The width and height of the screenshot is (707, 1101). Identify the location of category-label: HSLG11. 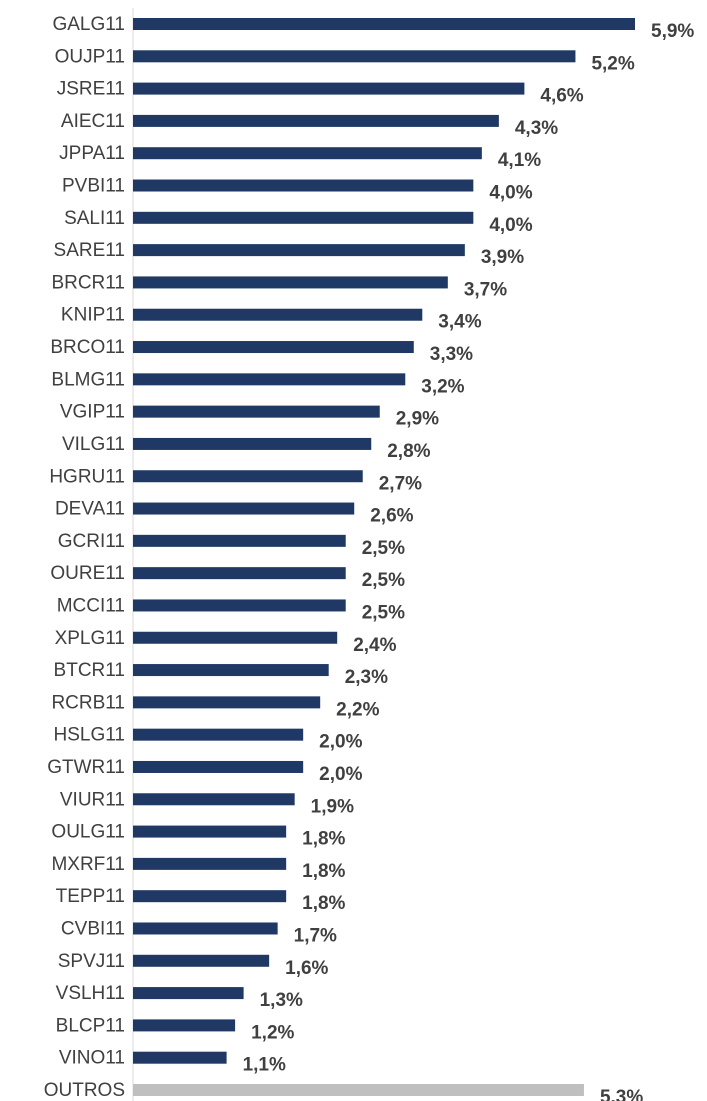
(89, 735).